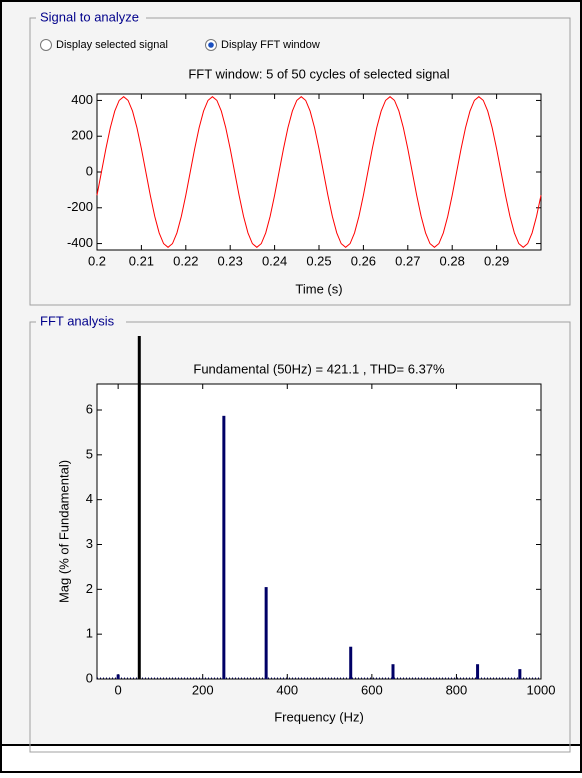 Image resolution: width=582 pixels, height=778 pixels. Describe the element at coordinates (319, 716) in the screenshot. I see `x-axis-label: Frequency (Hz)` at that location.